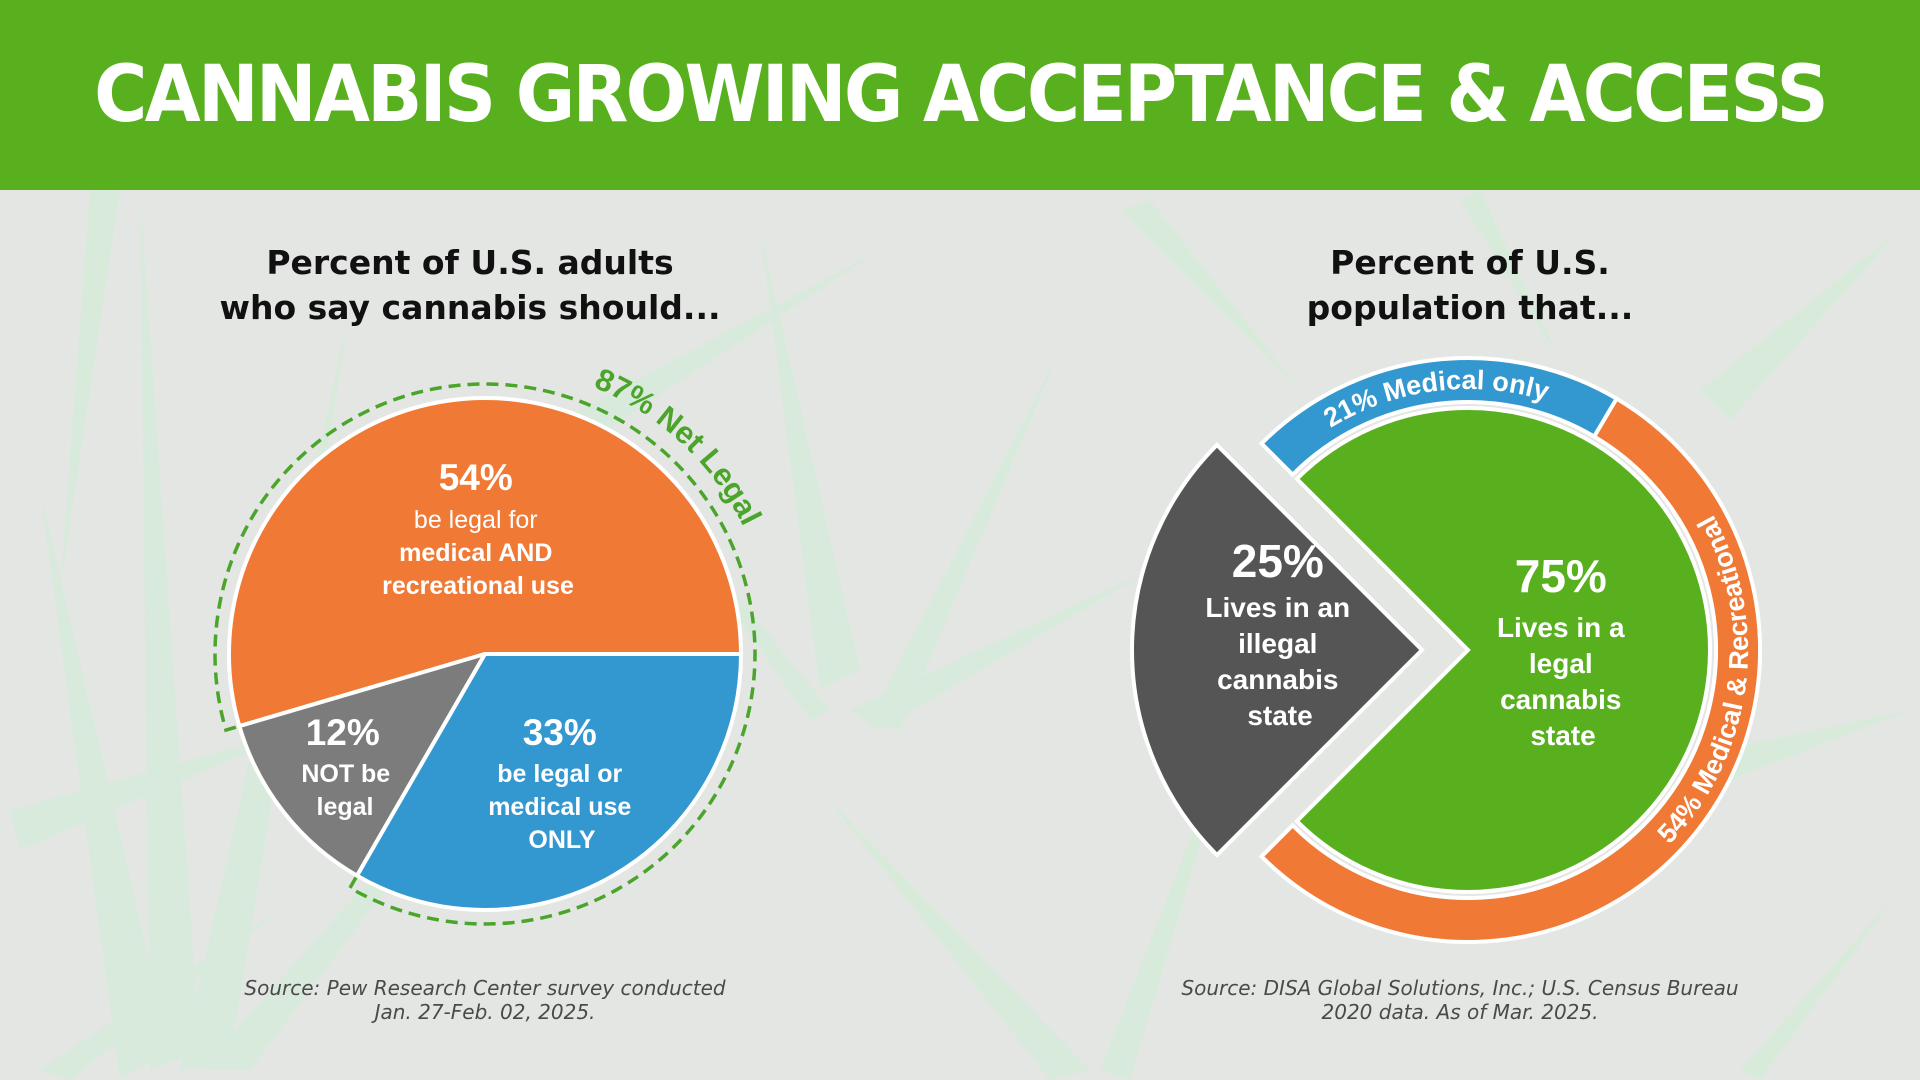  Describe the element at coordinates (470, 262) in the screenshot. I see `left-subtitle-line-1: Percent of U.S. adults` at that location.